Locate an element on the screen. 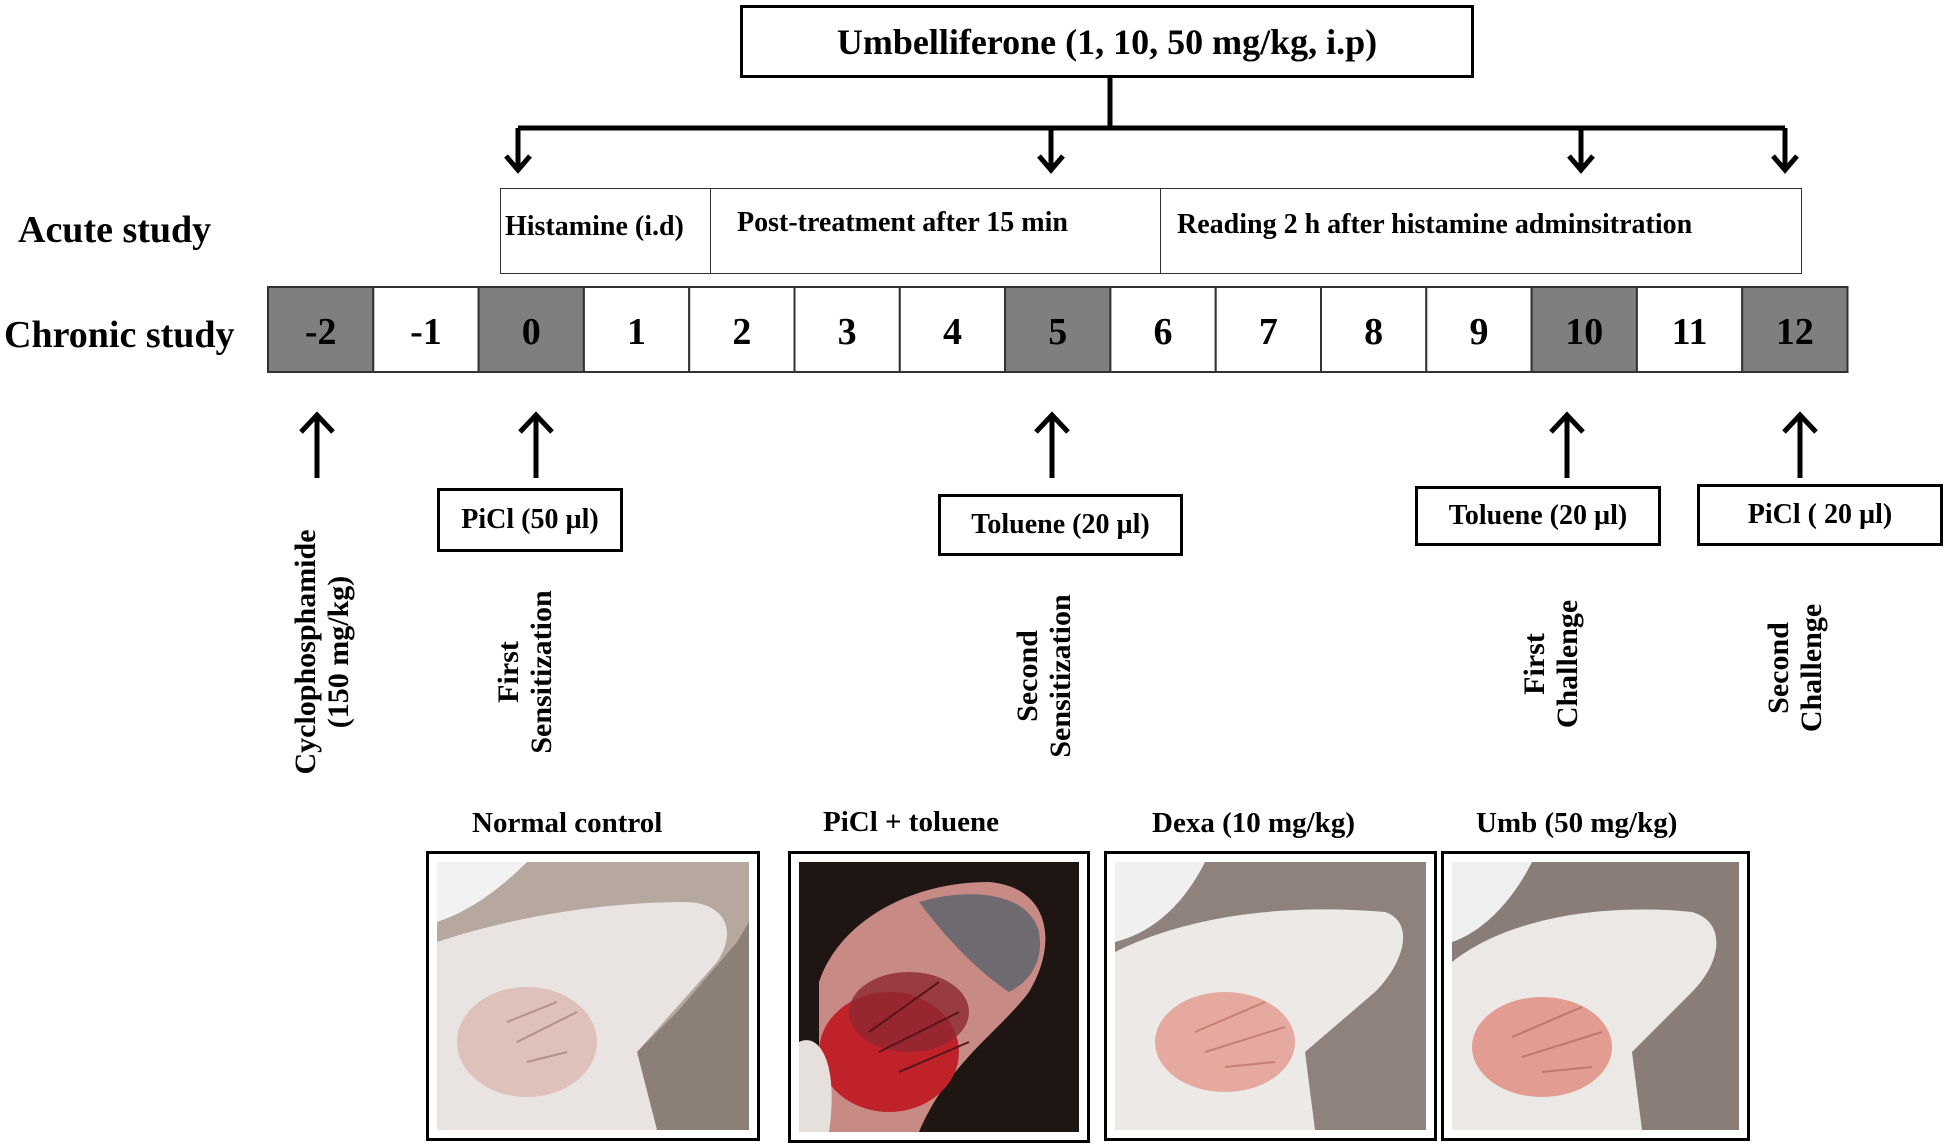 The height and width of the screenshot is (1148, 1946). umbelliferone-box: Umbelliferone (1, 10, 50 mg/kg, i.p) is located at coordinates (1107, 41).